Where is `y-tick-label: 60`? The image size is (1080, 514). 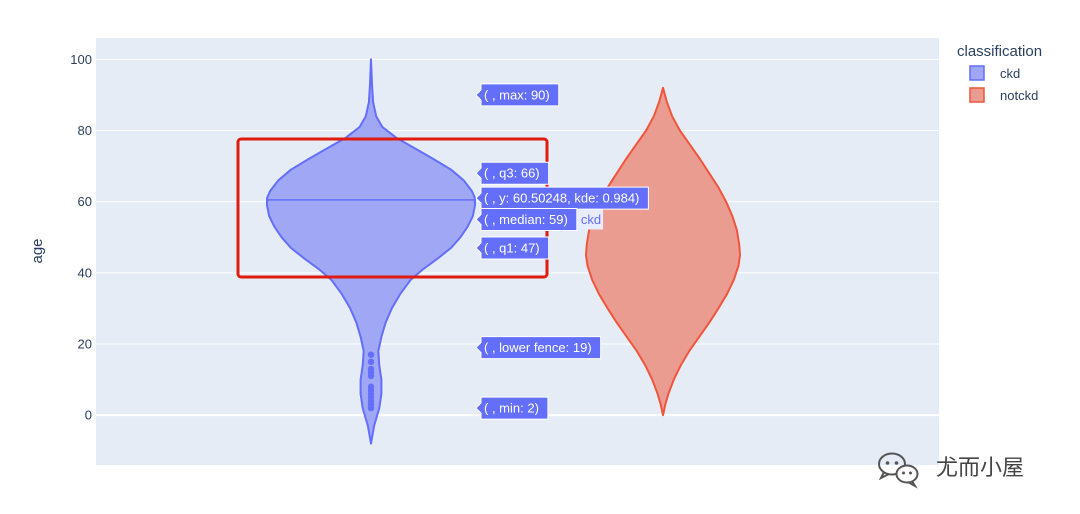
y-tick-label: 60 is located at coordinates (85, 201).